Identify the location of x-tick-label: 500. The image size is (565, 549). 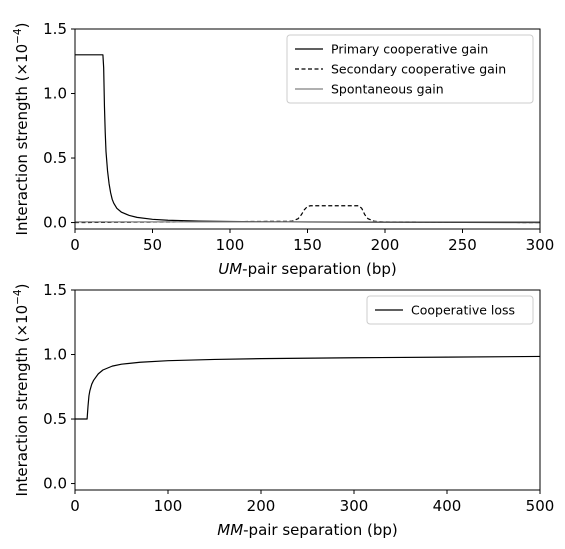
(540, 506).